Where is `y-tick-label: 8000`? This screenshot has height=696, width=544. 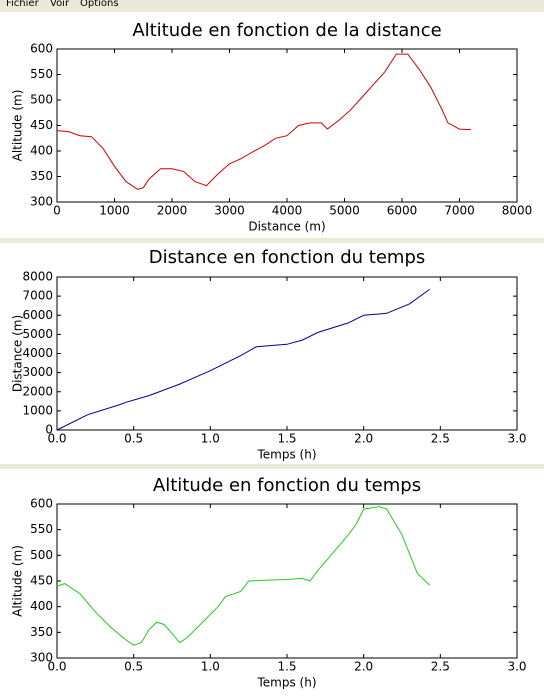 y-tick-label: 8000 is located at coordinates (37, 277).